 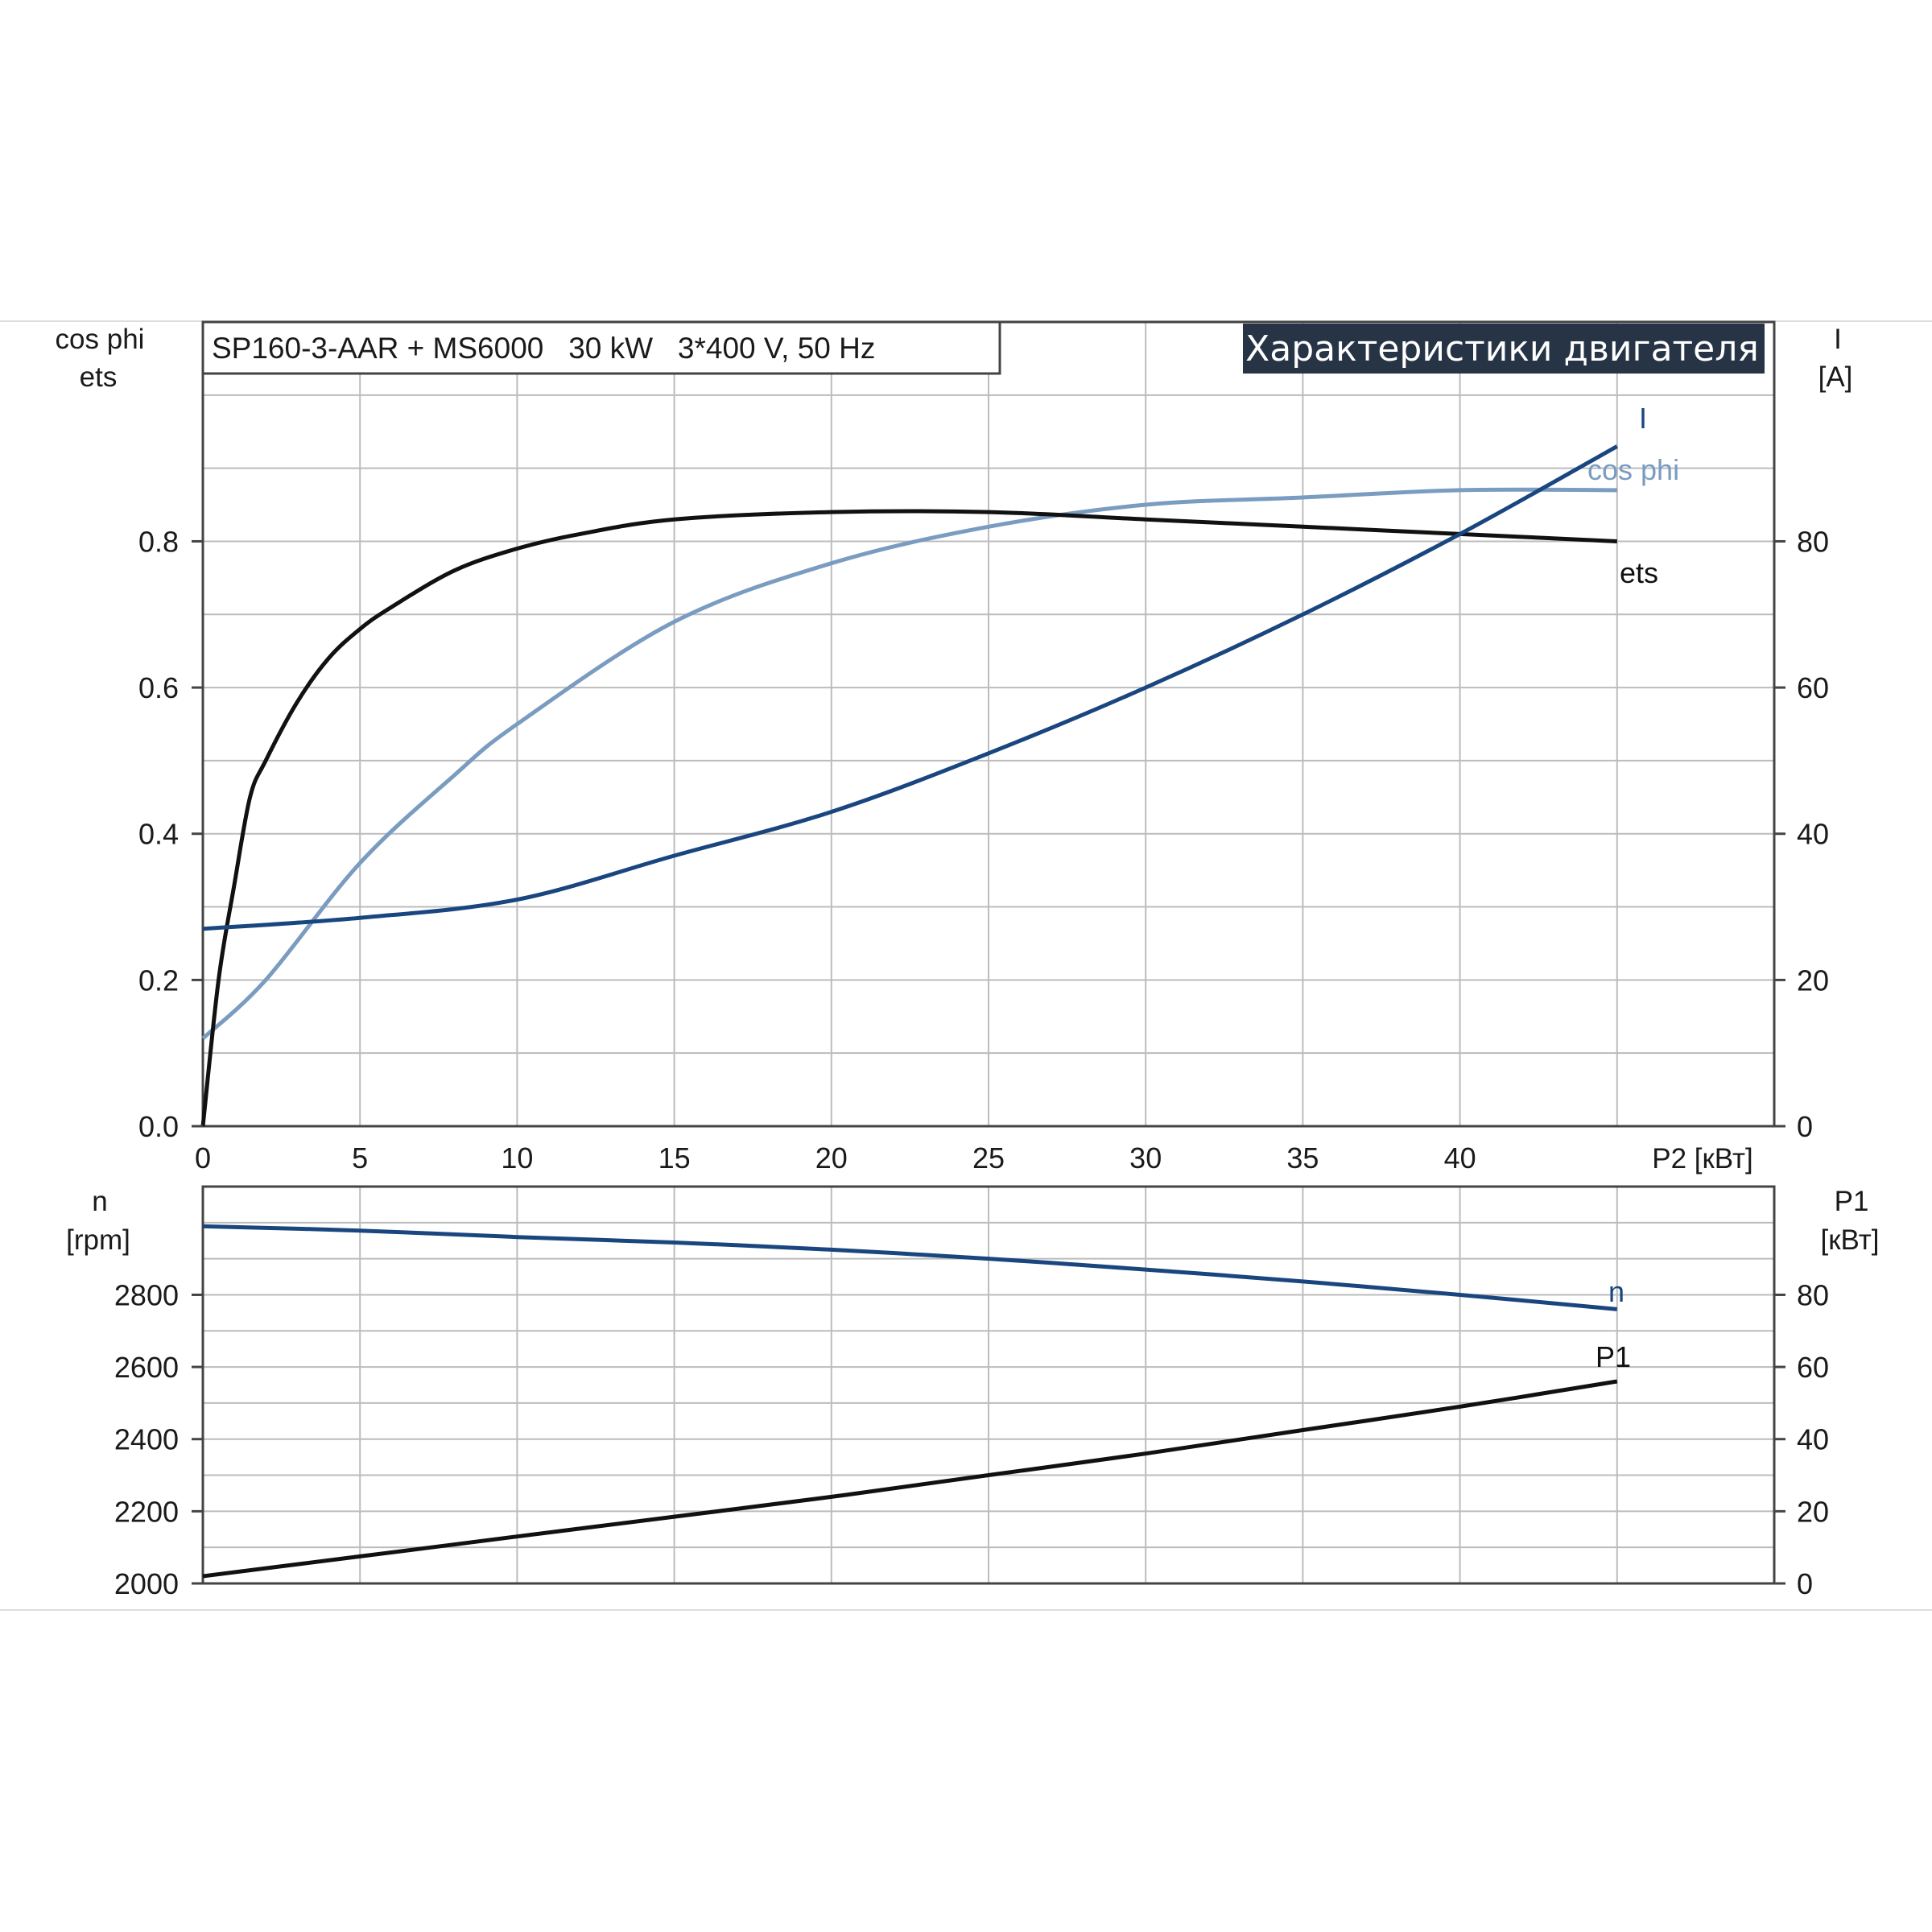 What do you see at coordinates (517, 1157) in the screenshot?
I see `x-tick-label: 10` at bounding box center [517, 1157].